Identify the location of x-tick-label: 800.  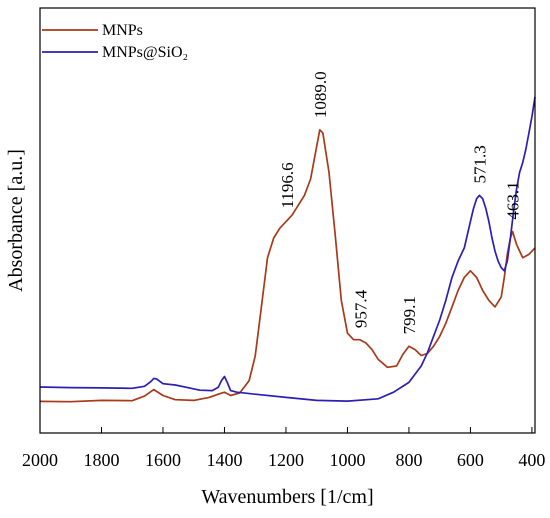
(408, 460).